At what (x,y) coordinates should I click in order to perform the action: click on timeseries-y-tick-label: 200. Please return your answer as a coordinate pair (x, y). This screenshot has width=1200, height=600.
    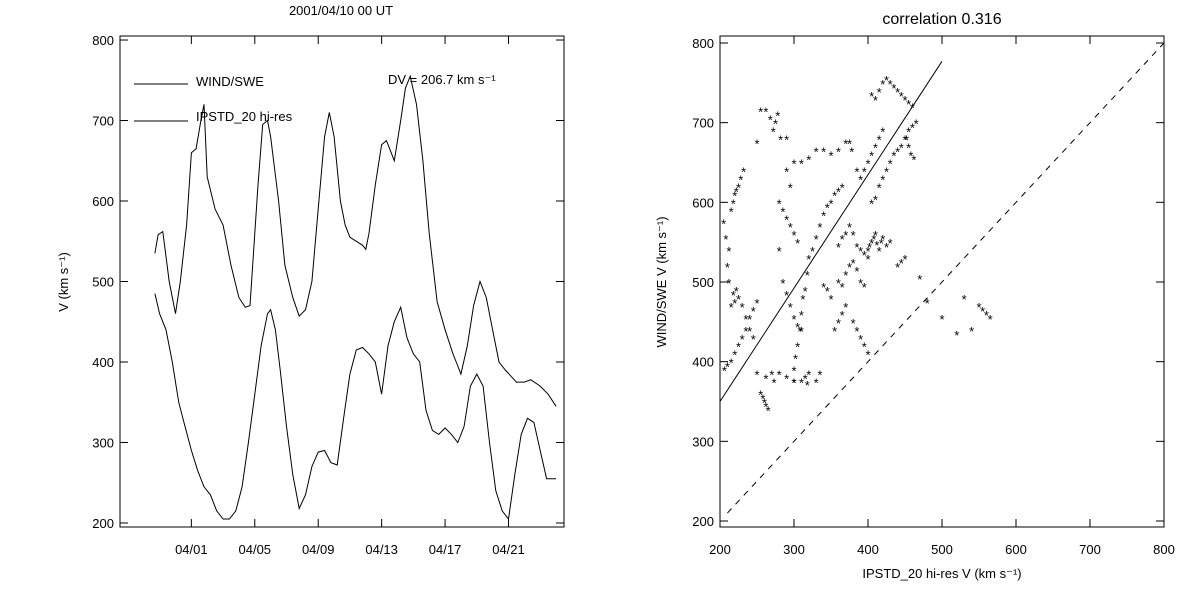
    Looking at the image, I should click on (103, 523).